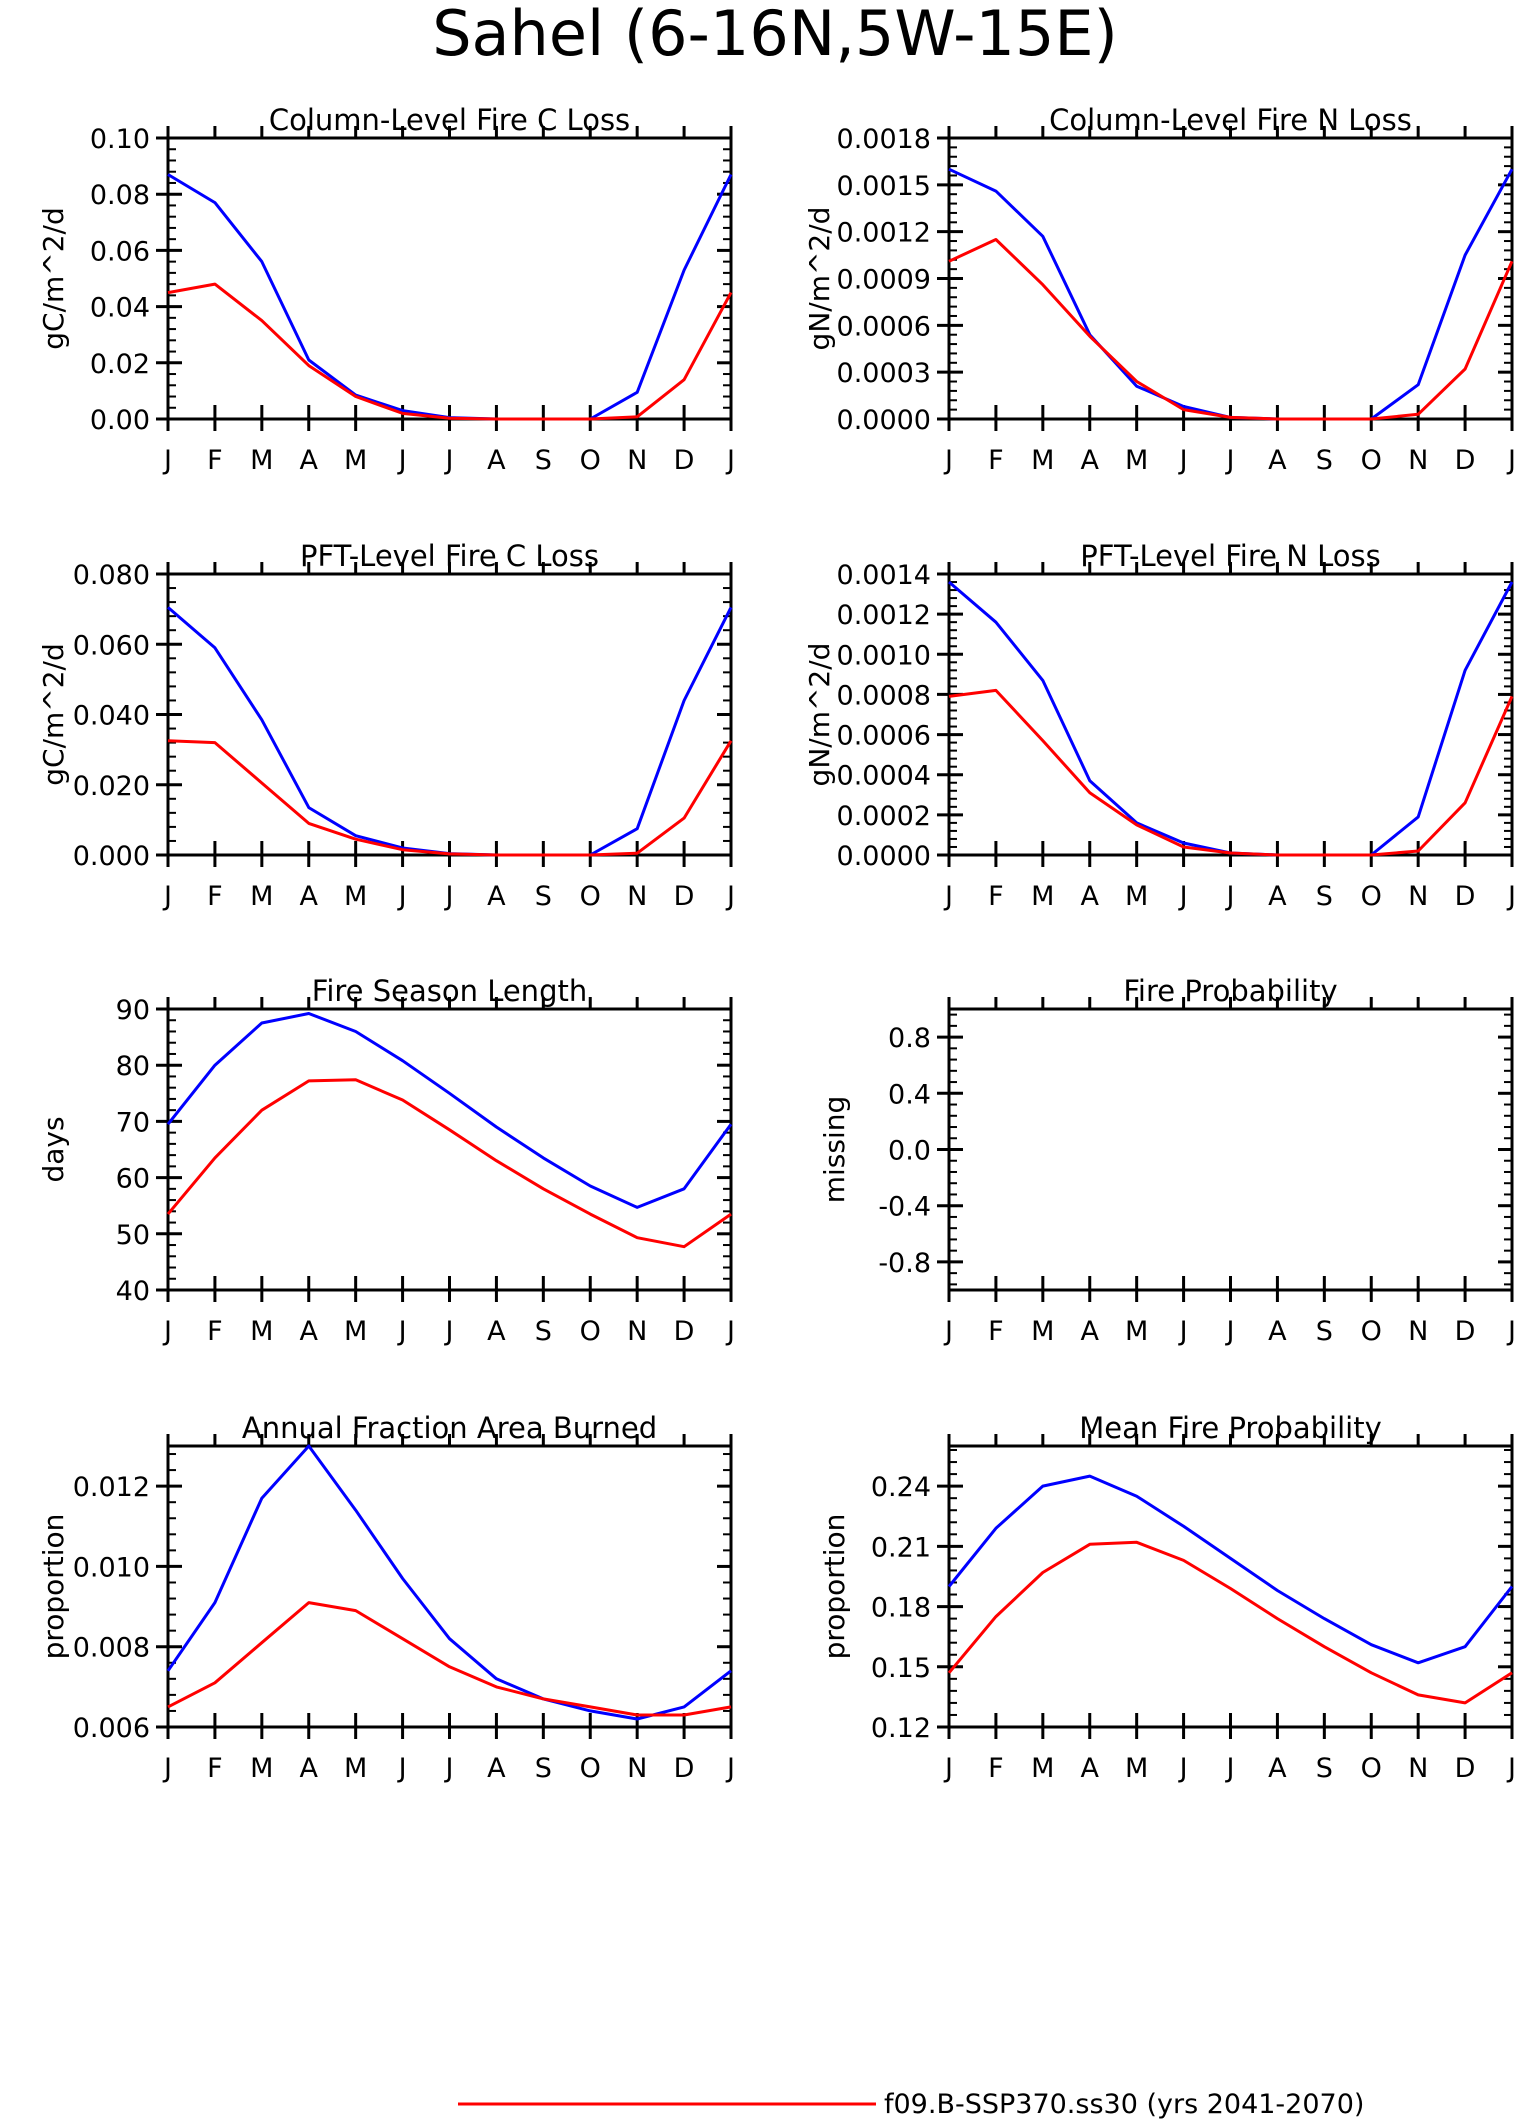 This screenshot has width=1526, height=2120. I want to click on y-axis-label: gC/m^2/d, so click(53, 278).